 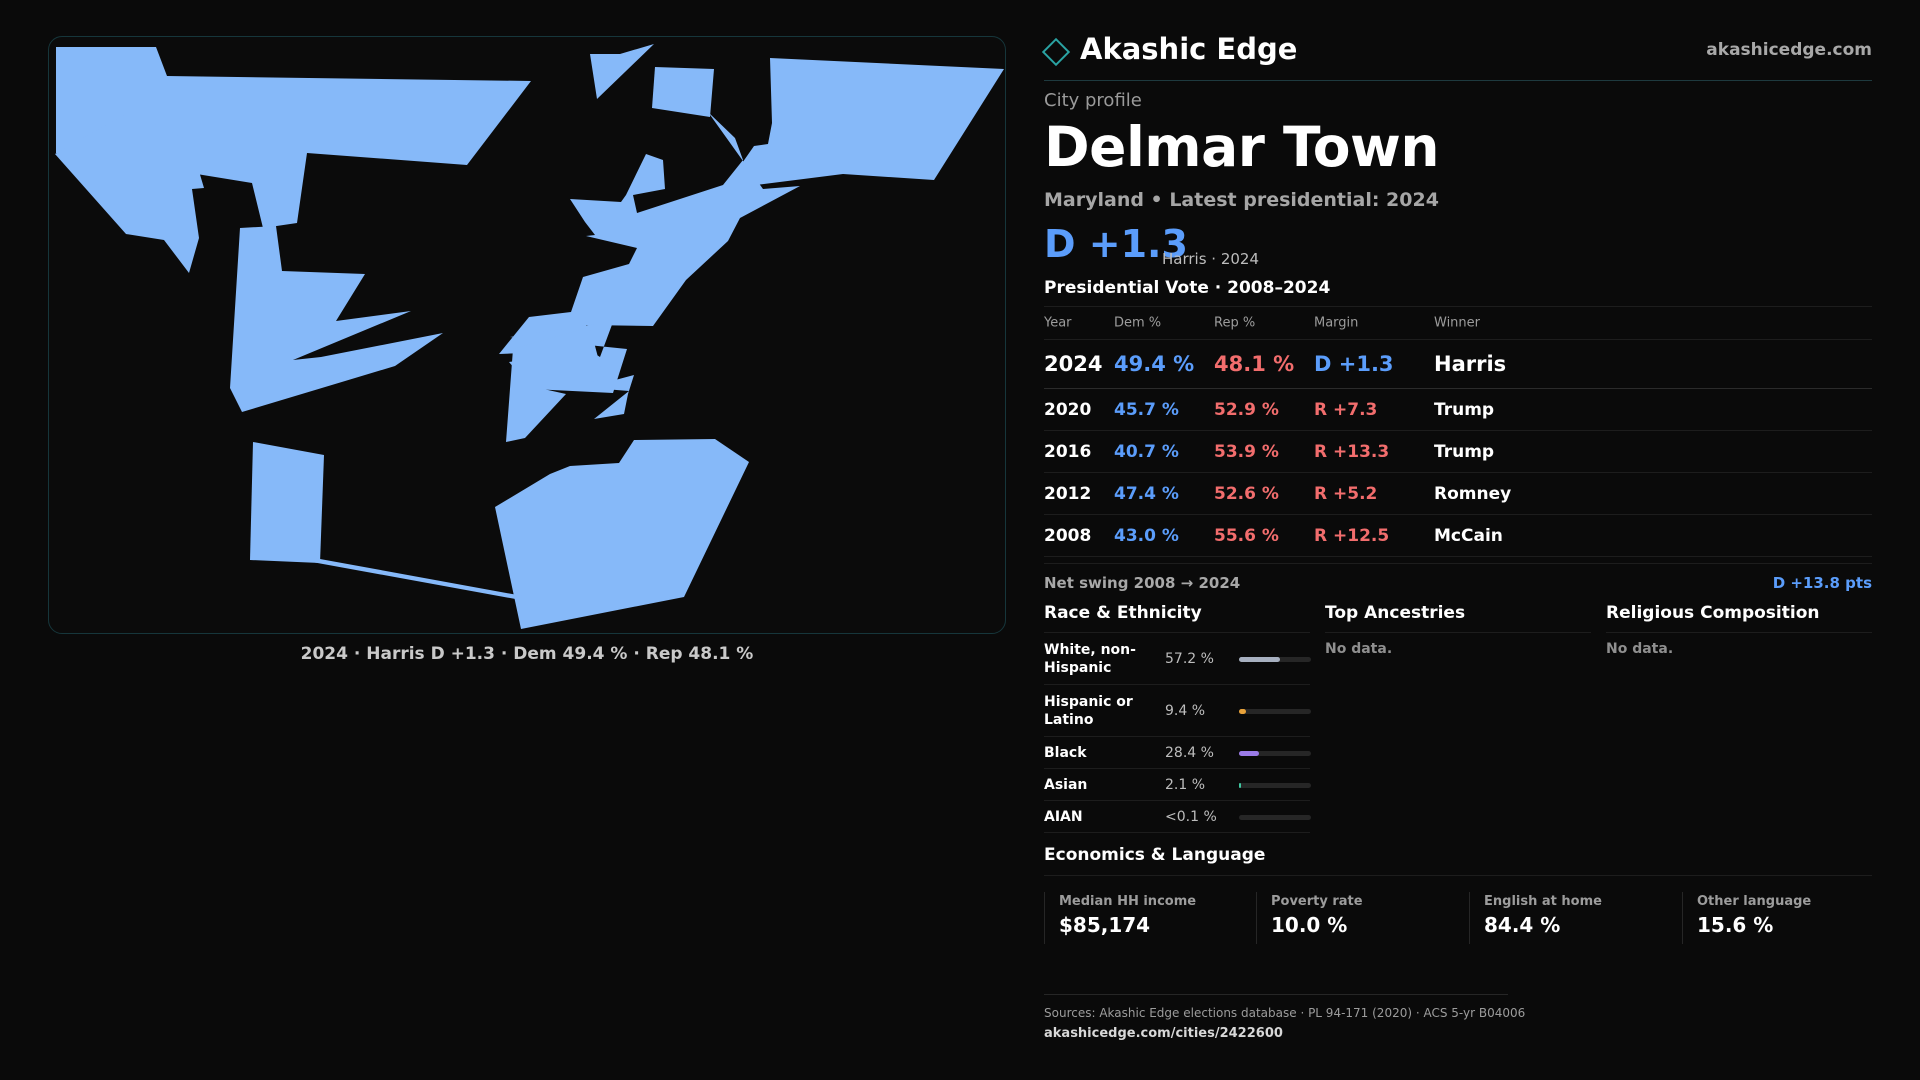 What do you see at coordinates (1154, 364) in the screenshot?
I see `row-dem: 49.4 %` at bounding box center [1154, 364].